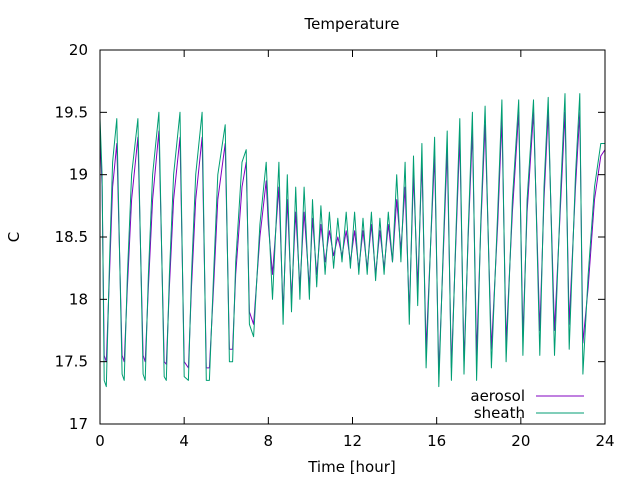  I want to click on y-tick-label: 19, so click(78, 175).